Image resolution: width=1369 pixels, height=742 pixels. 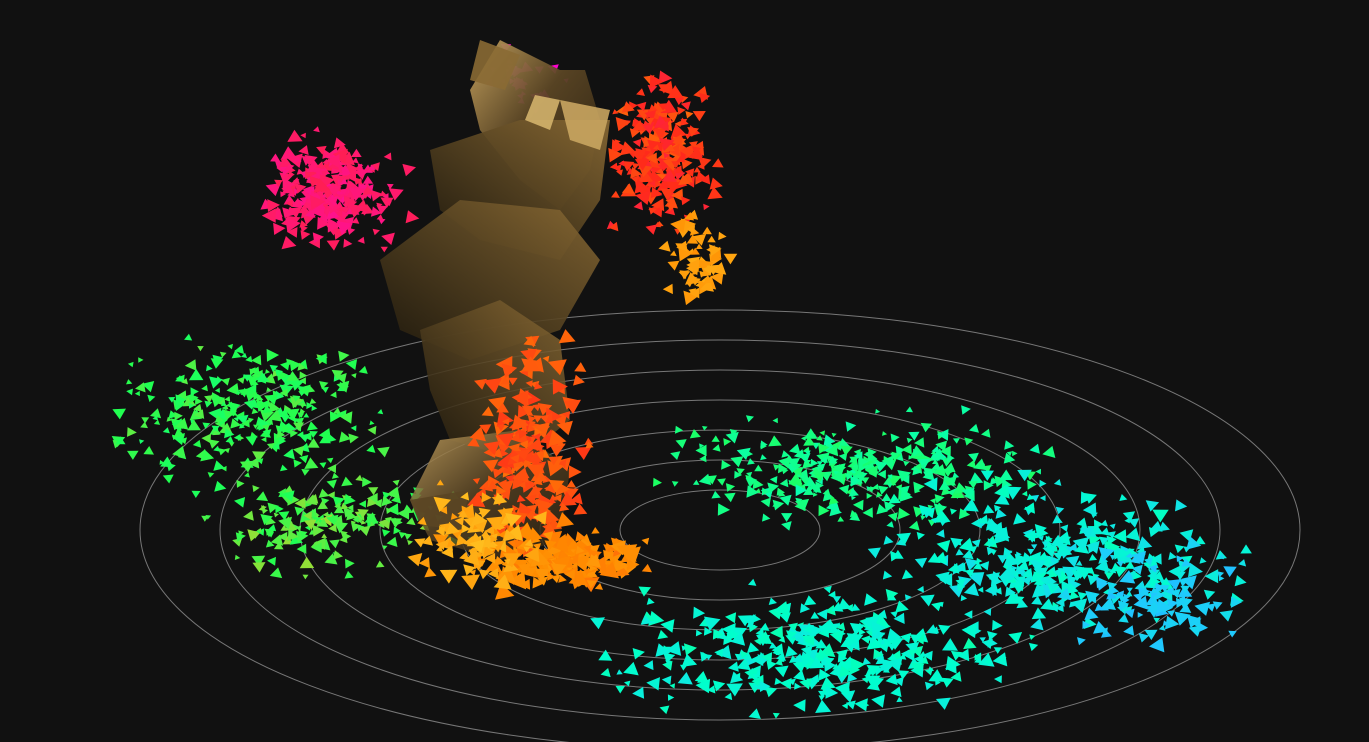 I want to click on structure-facet, so click(x=585, y=125).